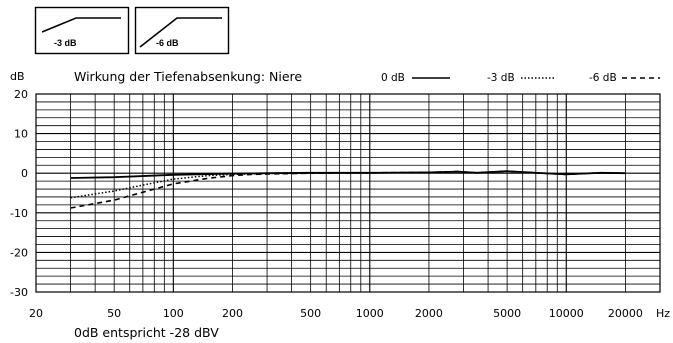 Image resolution: width=673 pixels, height=343 pixels. What do you see at coordinates (507, 313) in the screenshot?
I see `x-tick-label: 5000` at bounding box center [507, 313].